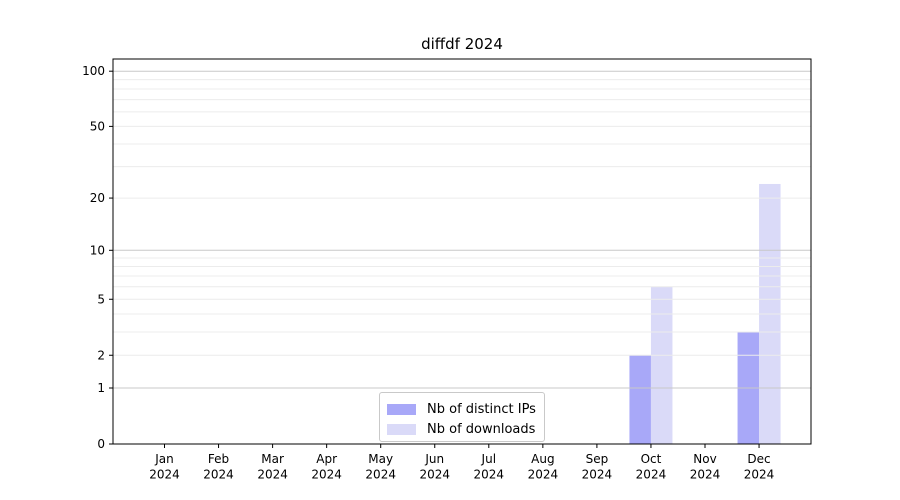 The image size is (900, 500). I want to click on y-tick-label-100: 100, so click(93, 71).